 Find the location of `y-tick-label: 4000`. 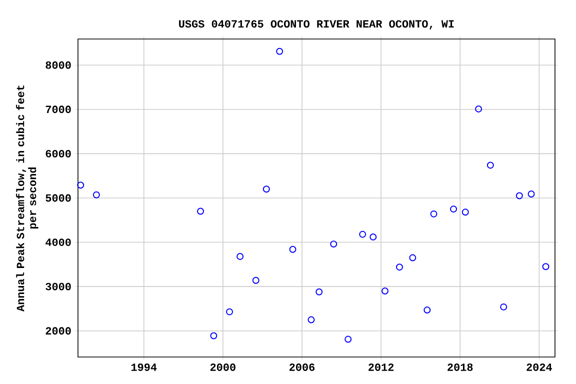

y-tick-label: 4000 is located at coordinates (58, 242).